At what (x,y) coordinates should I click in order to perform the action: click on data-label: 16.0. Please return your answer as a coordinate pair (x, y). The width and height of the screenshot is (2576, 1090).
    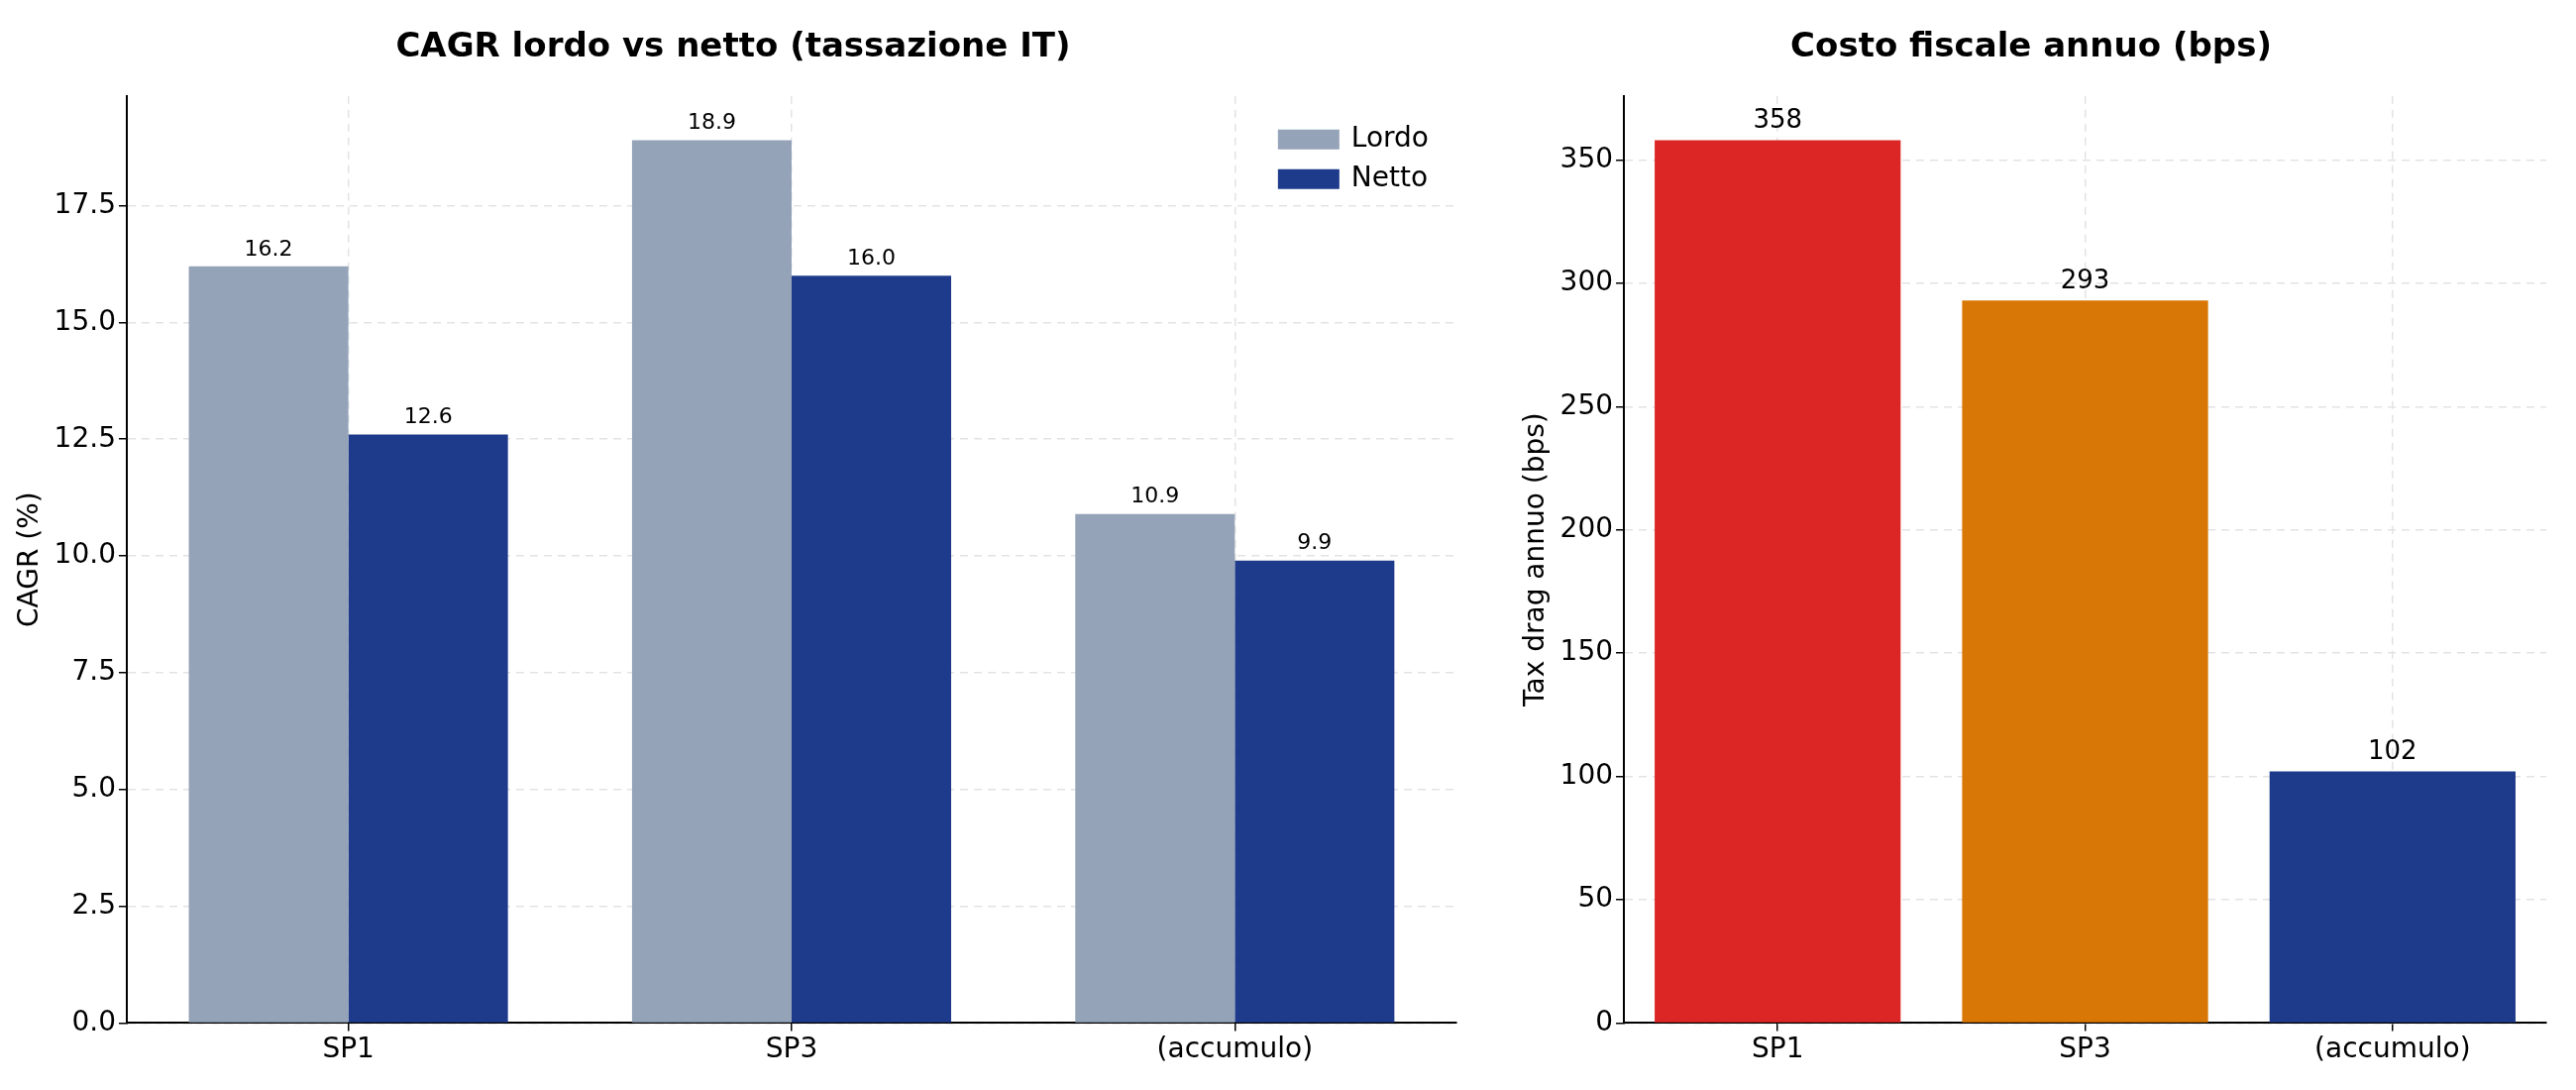
    Looking at the image, I should click on (871, 257).